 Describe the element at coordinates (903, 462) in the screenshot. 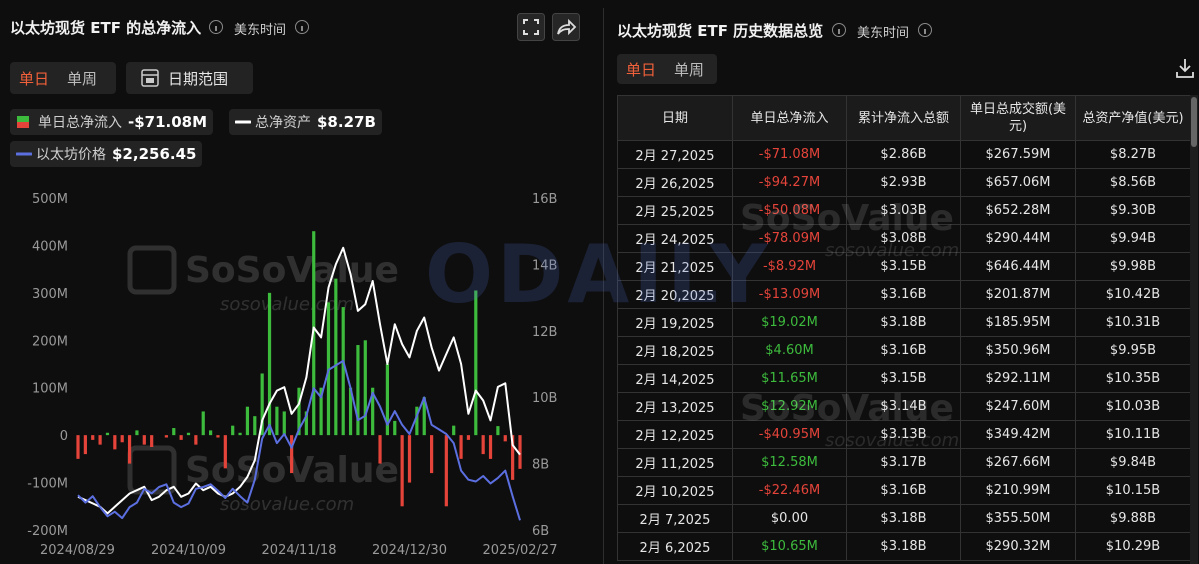

I see `table-cell: $3.17B` at that location.